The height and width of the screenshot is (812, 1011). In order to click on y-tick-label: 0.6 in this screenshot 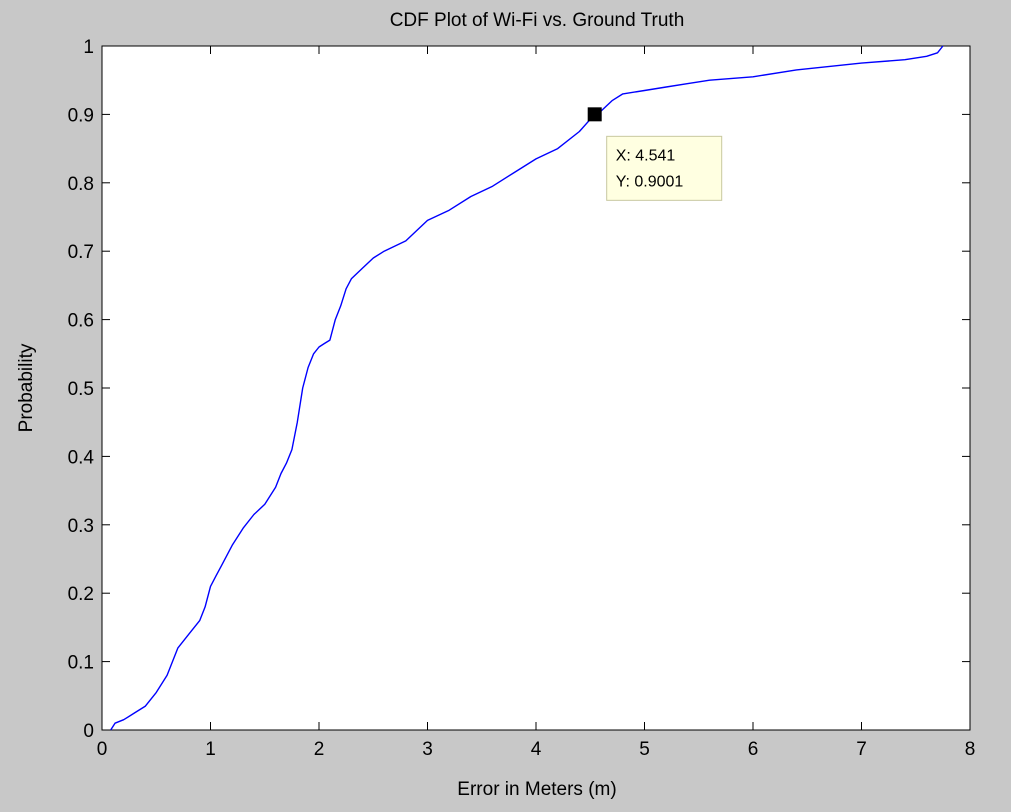, I will do `click(81, 321)`.